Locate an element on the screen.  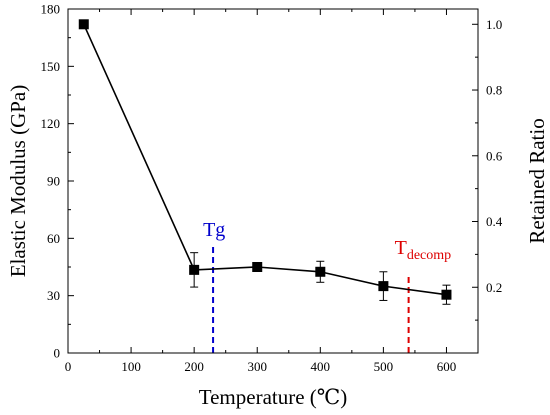
y-tick-label: 180 is located at coordinates (51, 9).